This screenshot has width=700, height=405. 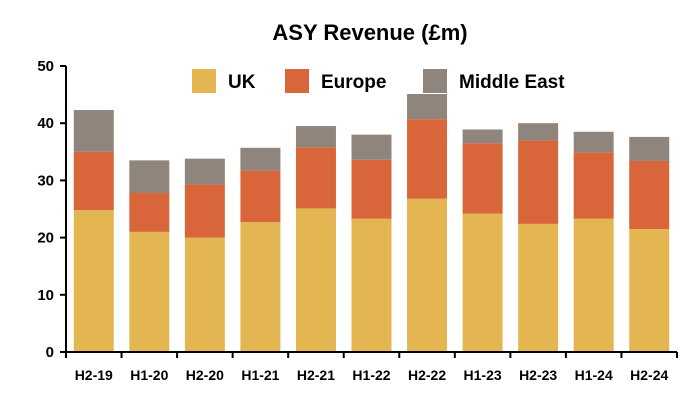 I want to click on x-tick-label-h2-23: H2-23, so click(x=538, y=375).